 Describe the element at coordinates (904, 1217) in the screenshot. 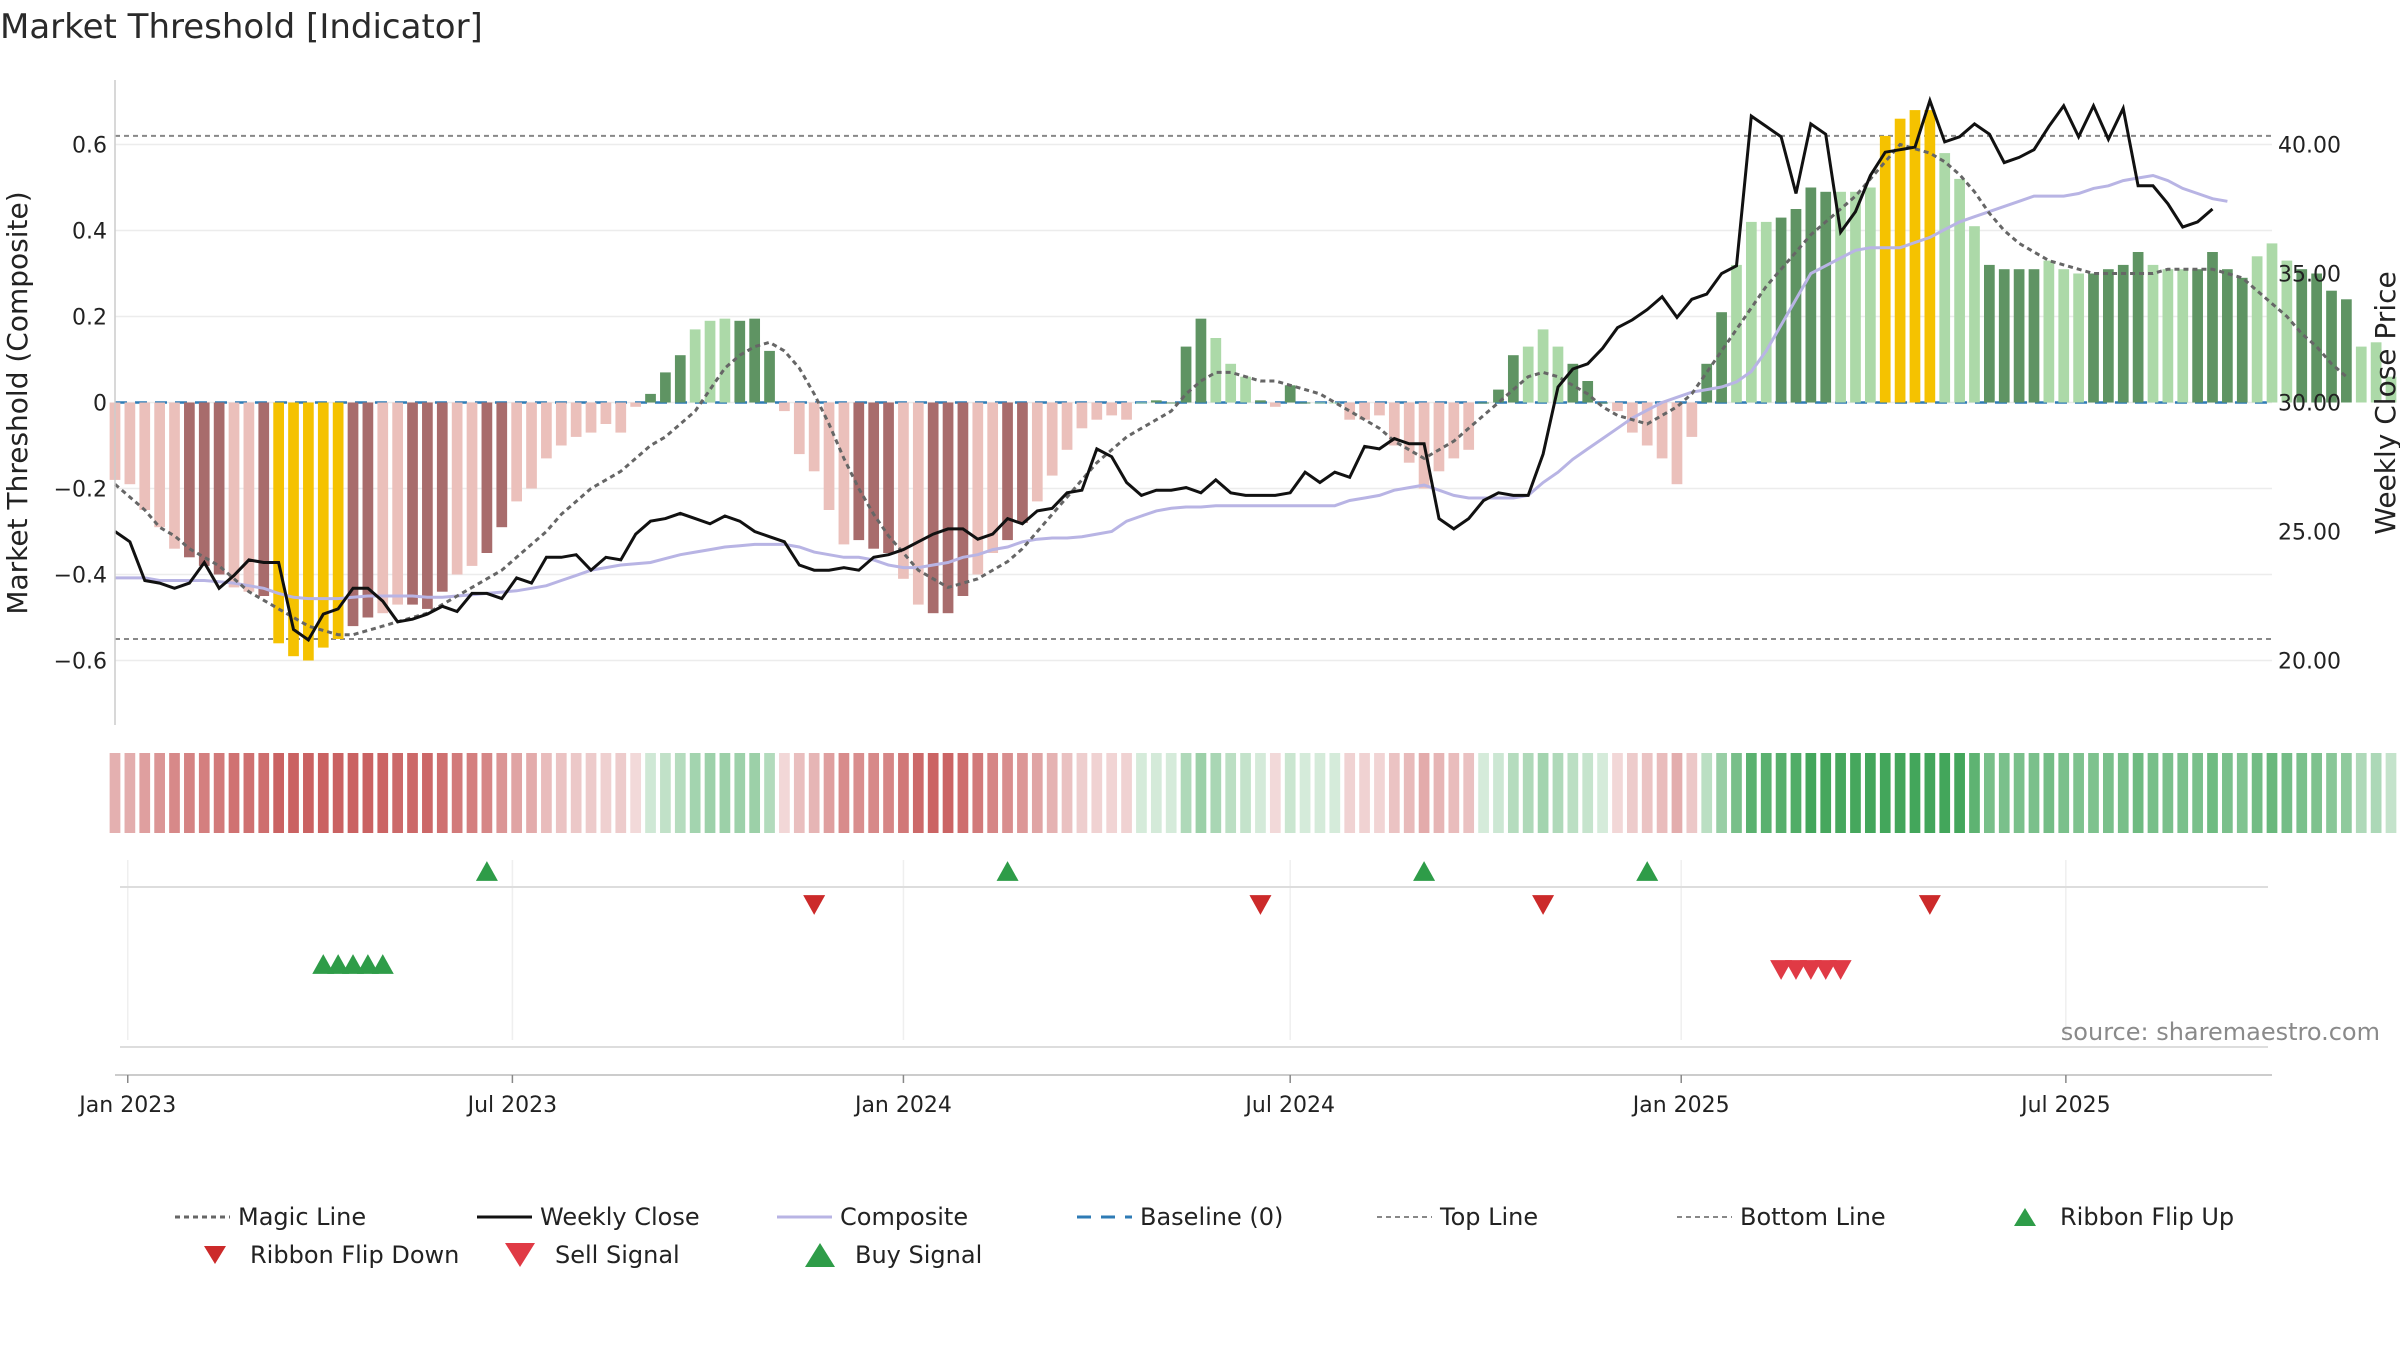

I see `legend-label: Composite` at that location.